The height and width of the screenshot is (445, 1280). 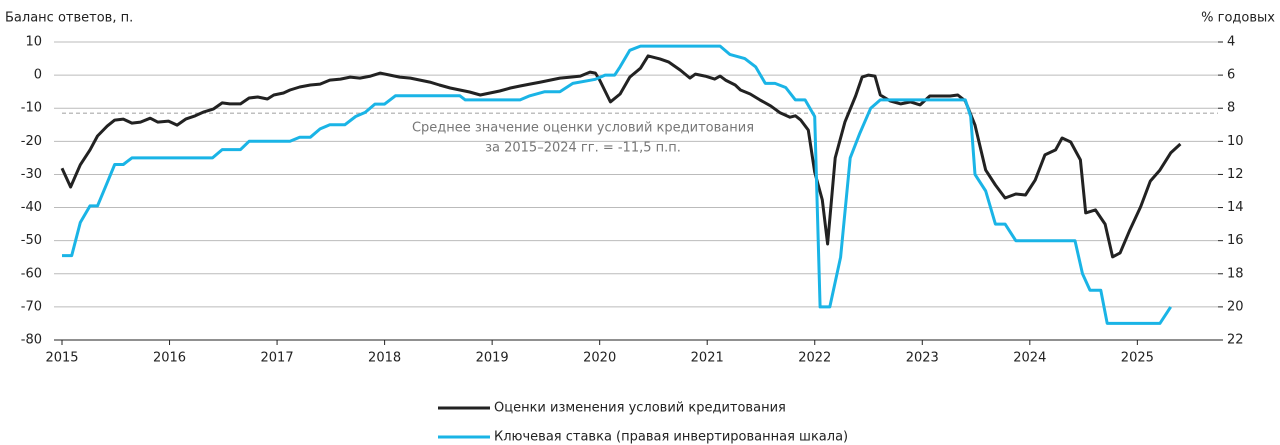 I want to click on y-axis-label: Баланс ответов, п., so click(x=69, y=18).